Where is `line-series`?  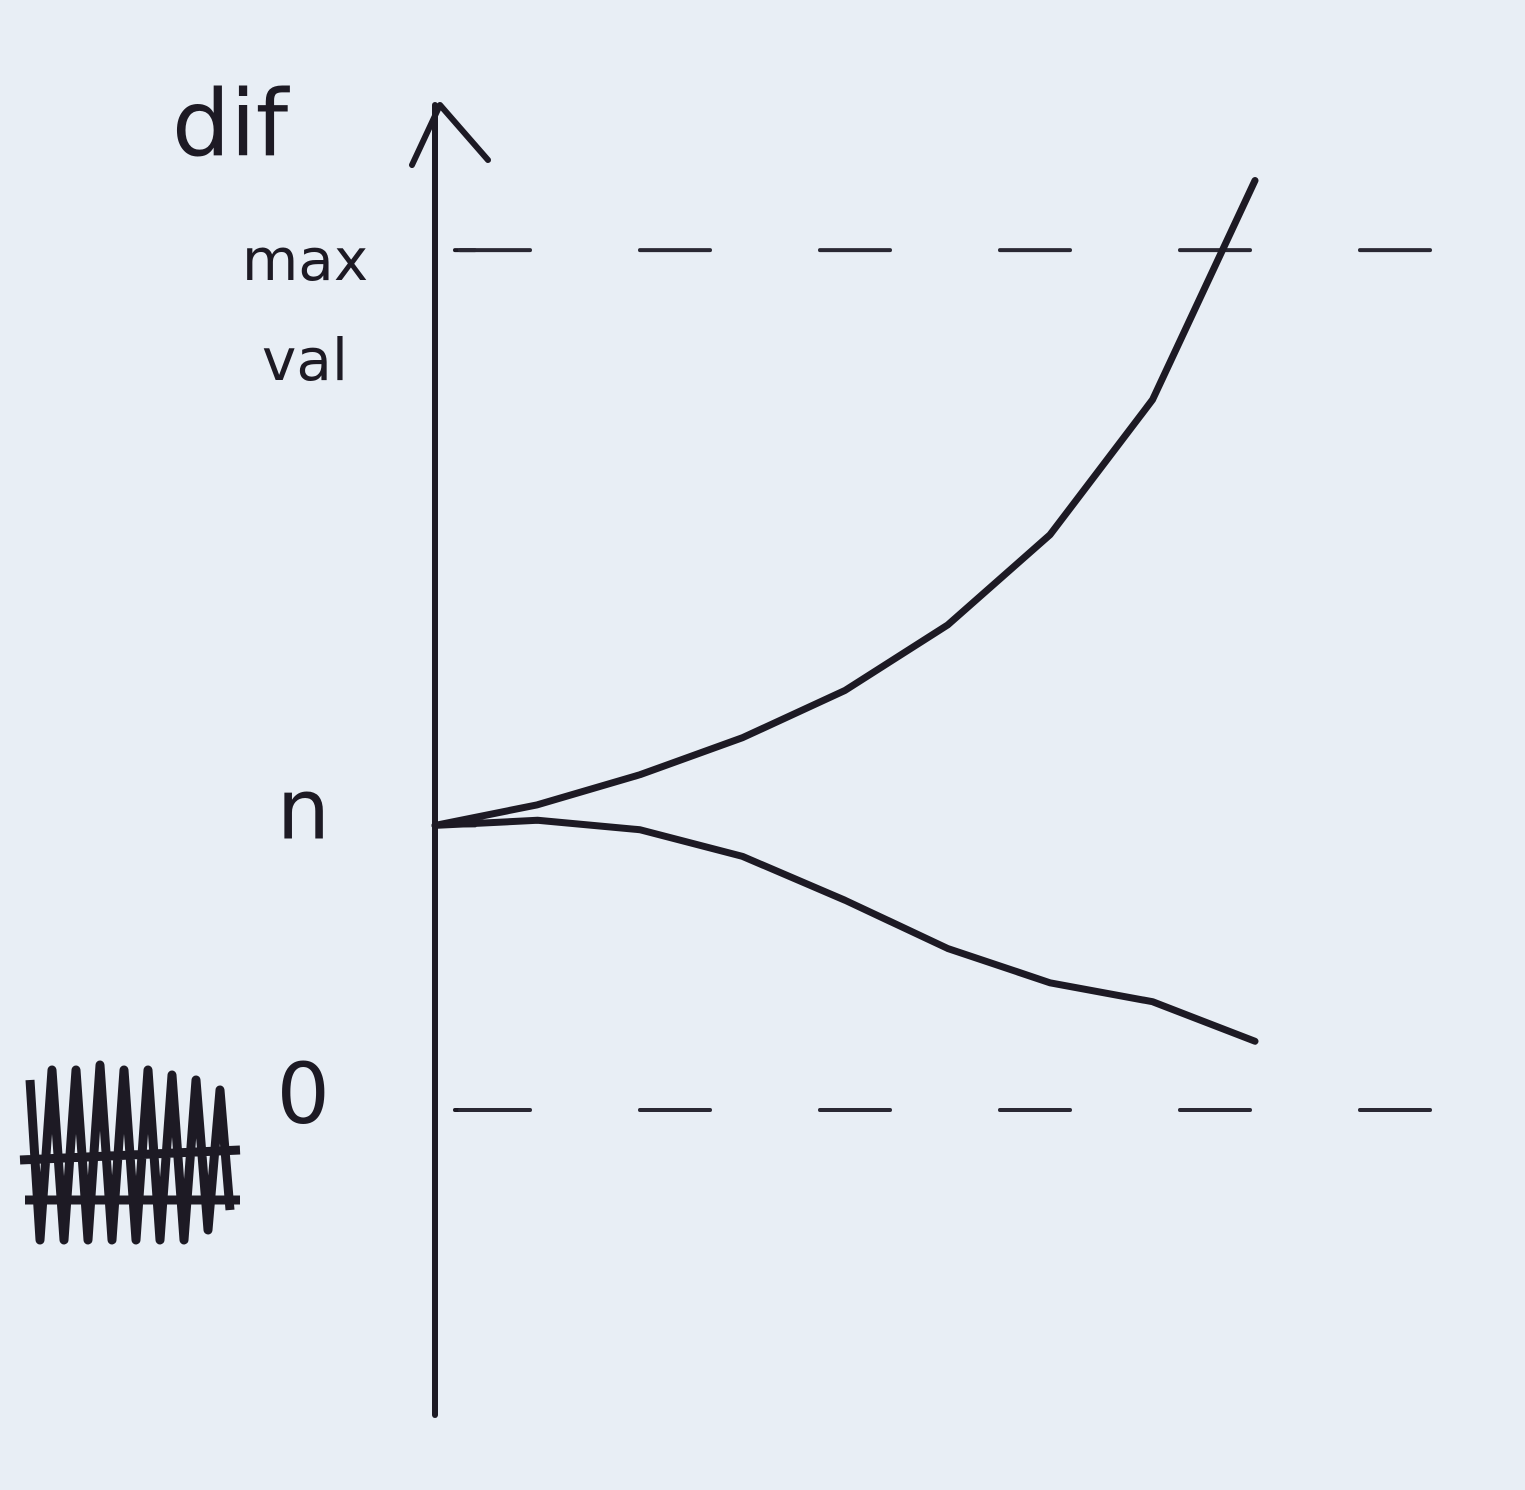 line-series is located at coordinates (845, 930).